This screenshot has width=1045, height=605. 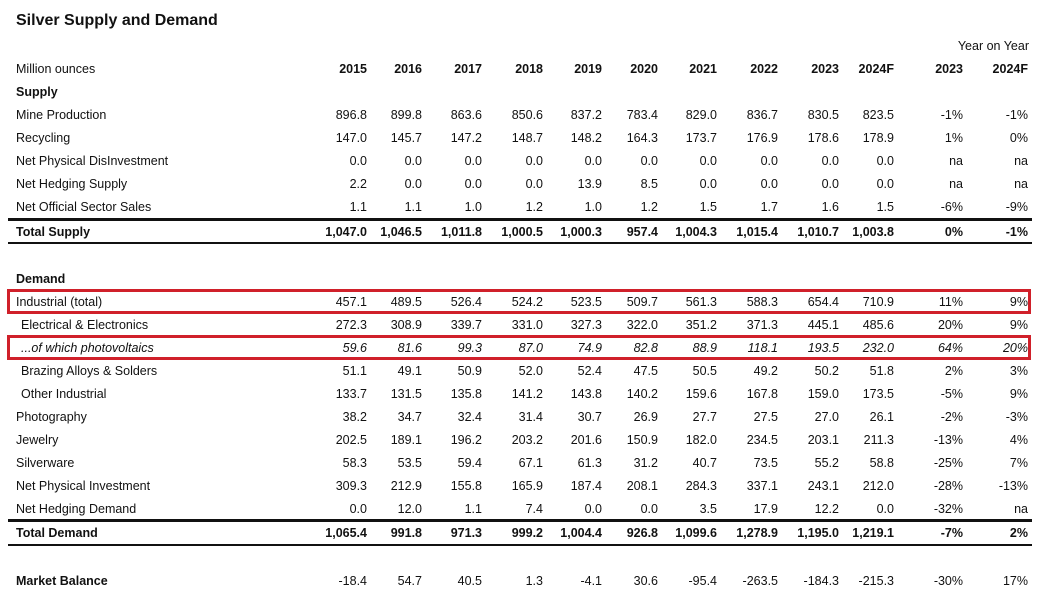 I want to click on cell: 654.4, so click(x=823, y=302).